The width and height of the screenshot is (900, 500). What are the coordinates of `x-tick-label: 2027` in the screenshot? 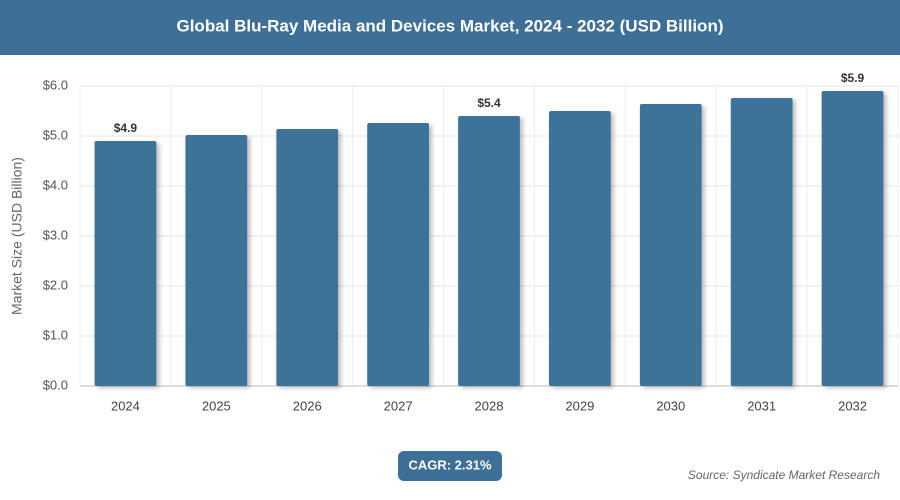 It's located at (398, 405).